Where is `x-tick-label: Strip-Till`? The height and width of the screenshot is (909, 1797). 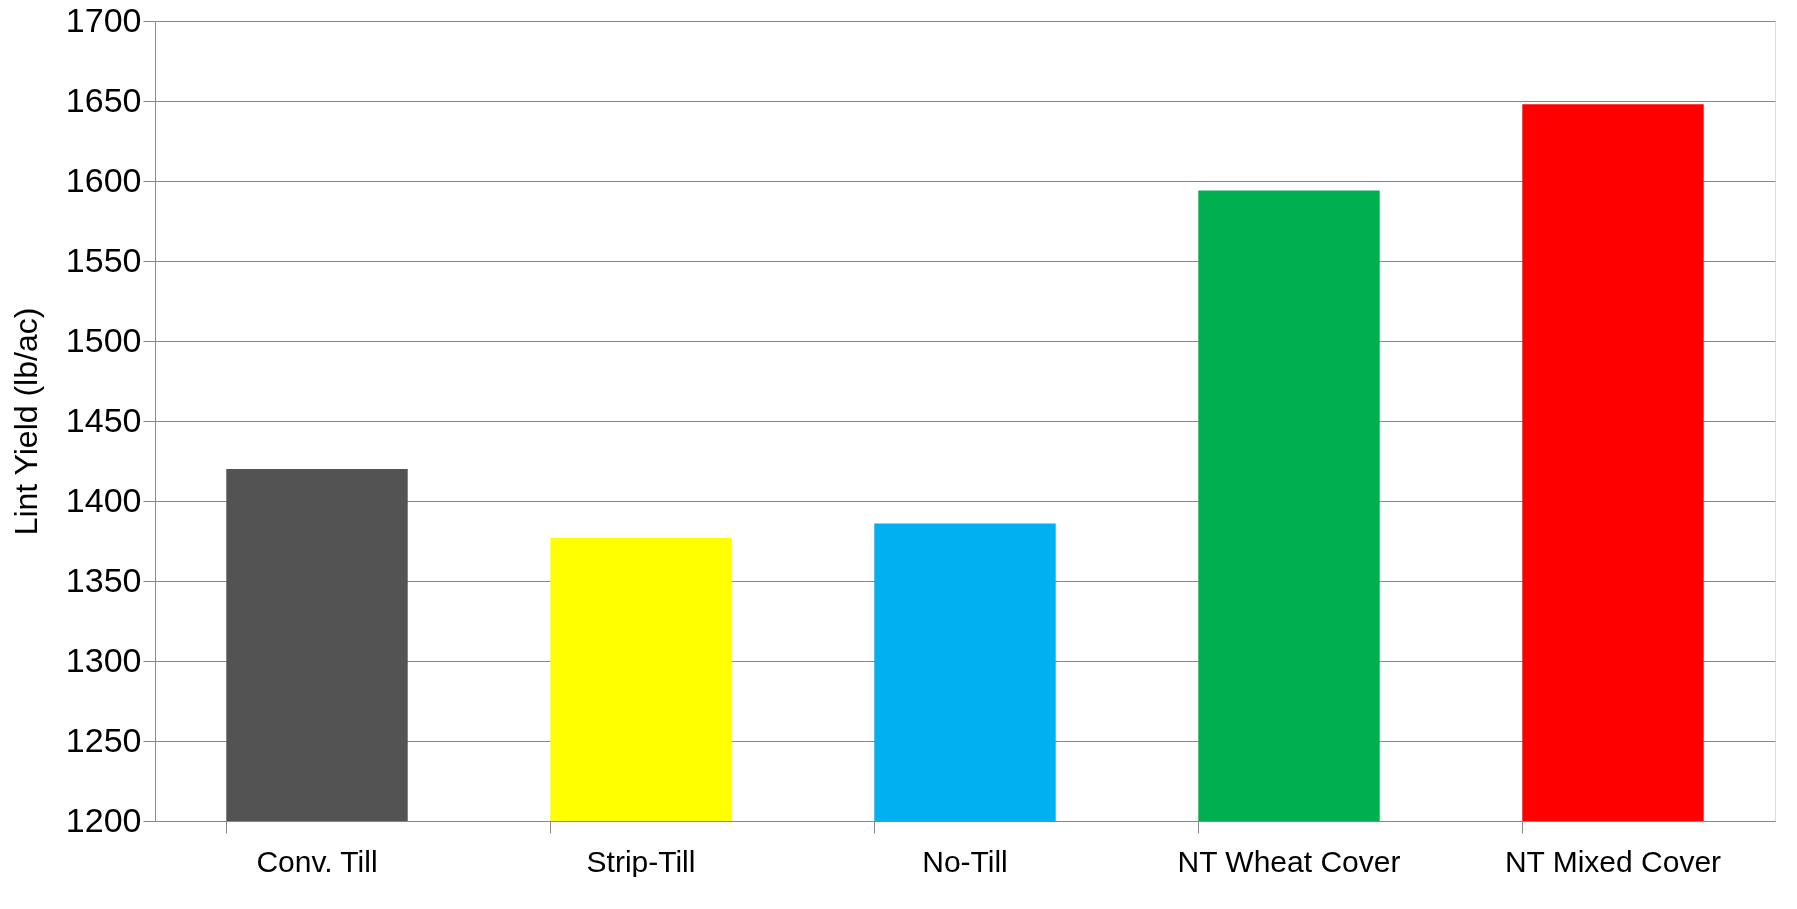
x-tick-label: Strip-Till is located at coordinates (641, 861).